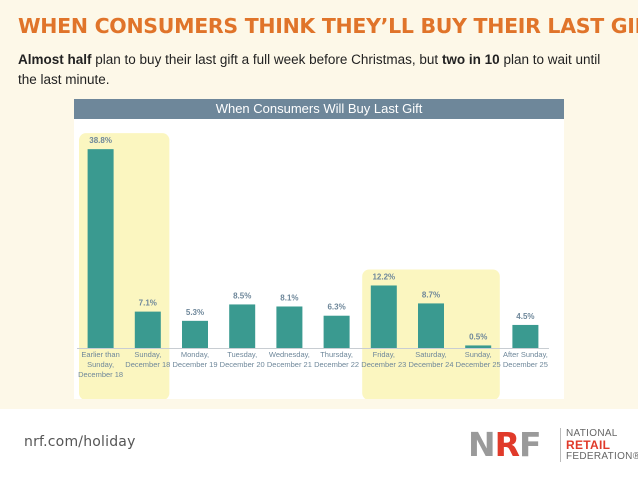 Image resolution: width=638 pixels, height=479 pixels. What do you see at coordinates (384, 354) in the screenshot?
I see `category-label-6-line-0: Friday,` at bounding box center [384, 354].